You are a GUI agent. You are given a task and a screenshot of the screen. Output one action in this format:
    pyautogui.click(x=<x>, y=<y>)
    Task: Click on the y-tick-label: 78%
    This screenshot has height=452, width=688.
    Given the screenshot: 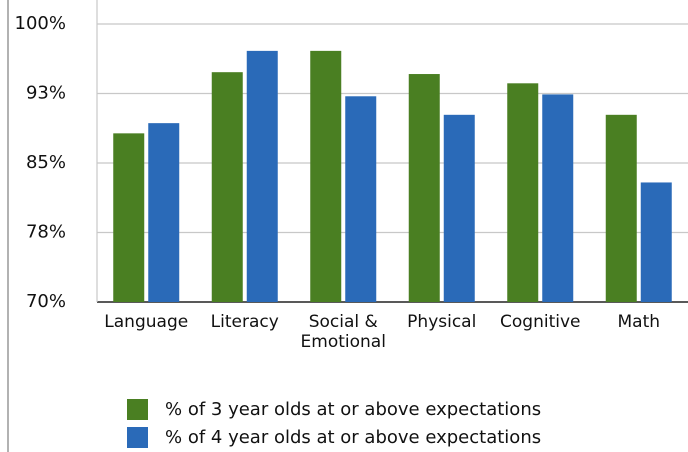 What is the action you would take?
    pyautogui.click(x=46, y=232)
    